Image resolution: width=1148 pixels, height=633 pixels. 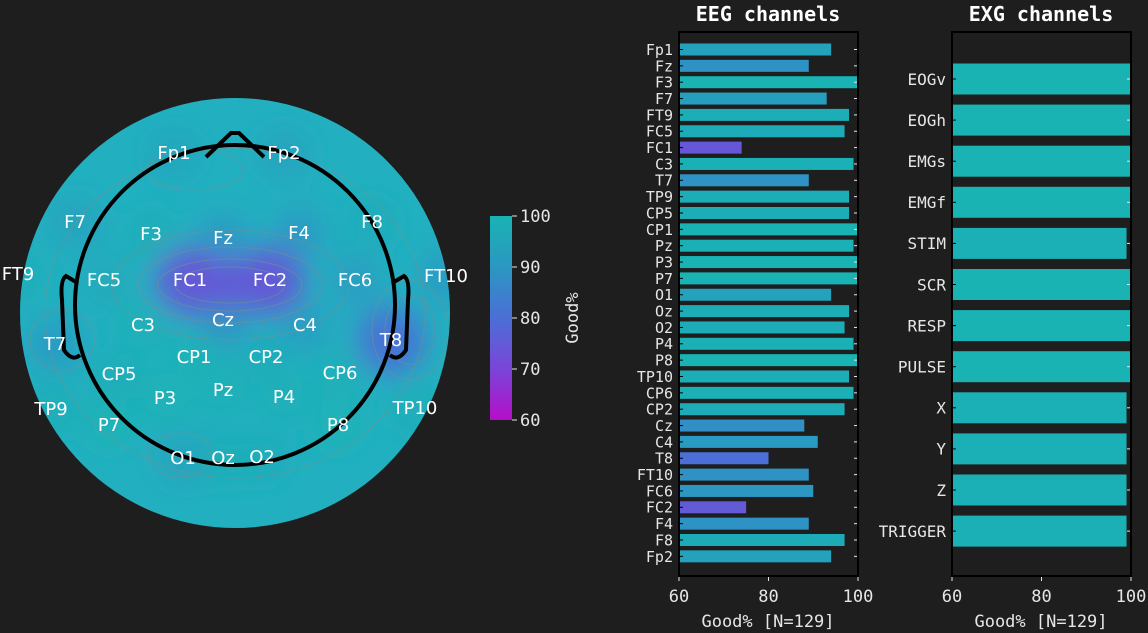 I want to click on electrode-label-fc6: FC6, so click(x=355, y=280).